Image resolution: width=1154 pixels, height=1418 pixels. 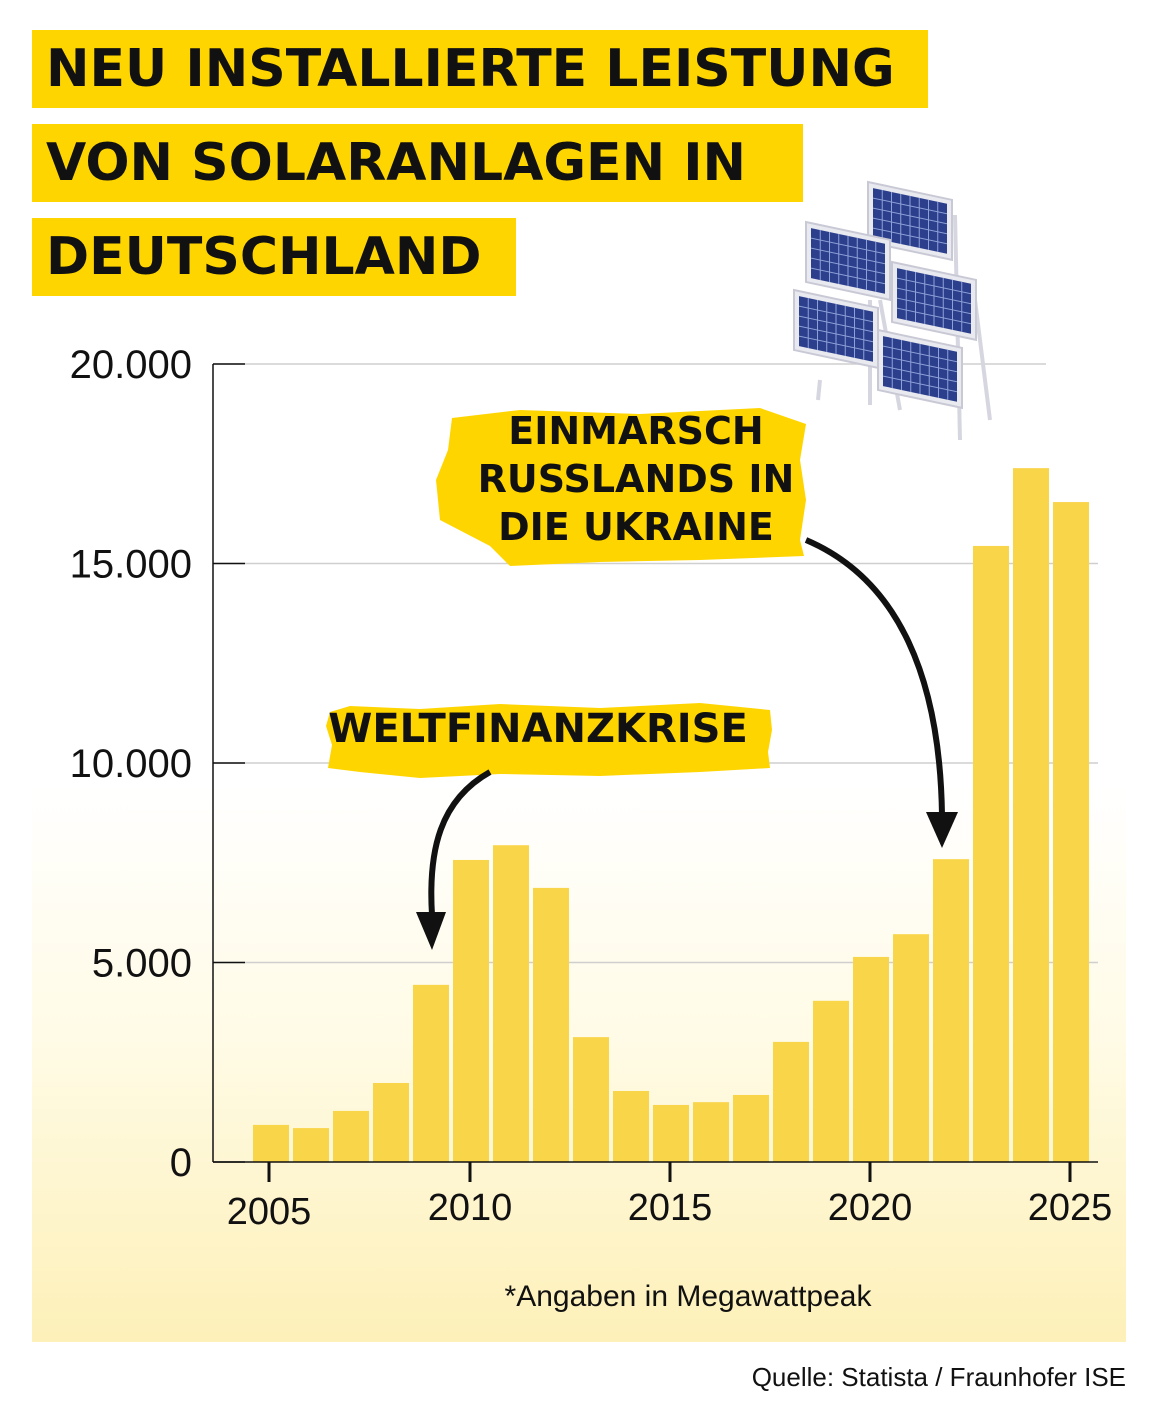 What do you see at coordinates (311, 1145) in the screenshot?
I see `bar-2006` at bounding box center [311, 1145].